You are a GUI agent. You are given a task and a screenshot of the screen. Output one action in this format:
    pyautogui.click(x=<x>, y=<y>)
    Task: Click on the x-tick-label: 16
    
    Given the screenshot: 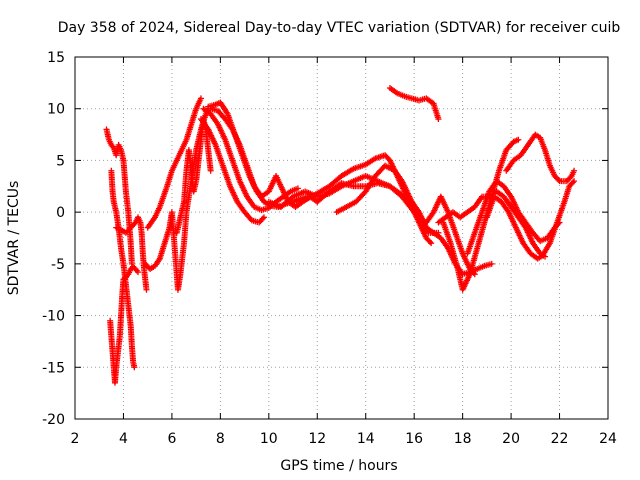 What is the action you would take?
    pyautogui.click(x=414, y=439)
    